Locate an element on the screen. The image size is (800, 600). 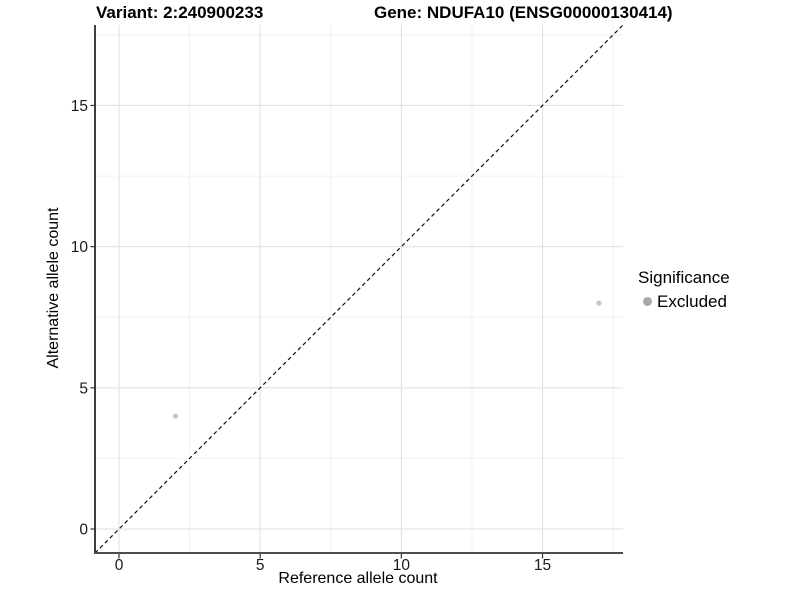
legend-dot-icon is located at coordinates (647, 301).